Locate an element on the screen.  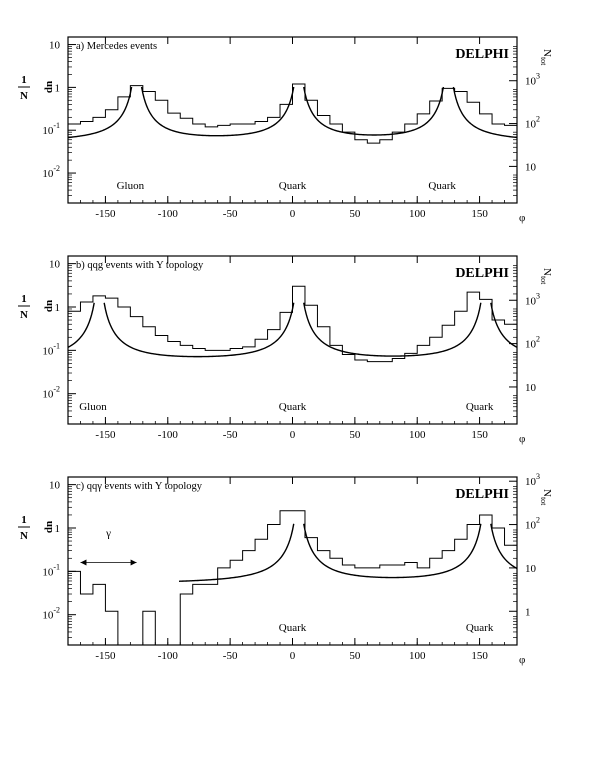
ylabel-denominator: N is located at coordinates (24, 96).